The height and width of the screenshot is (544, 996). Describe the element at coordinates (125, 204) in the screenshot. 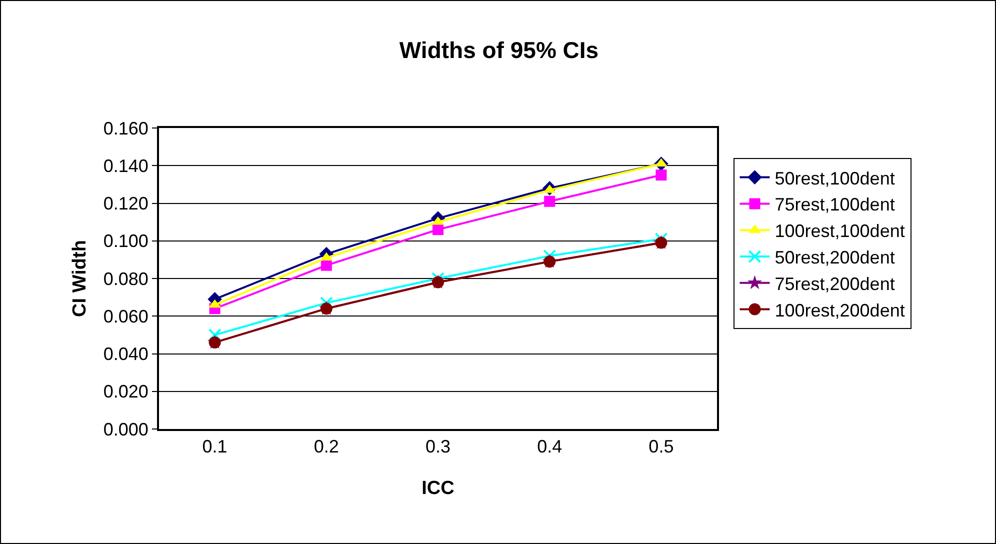

I see `y-tick-label: 0.120` at that location.